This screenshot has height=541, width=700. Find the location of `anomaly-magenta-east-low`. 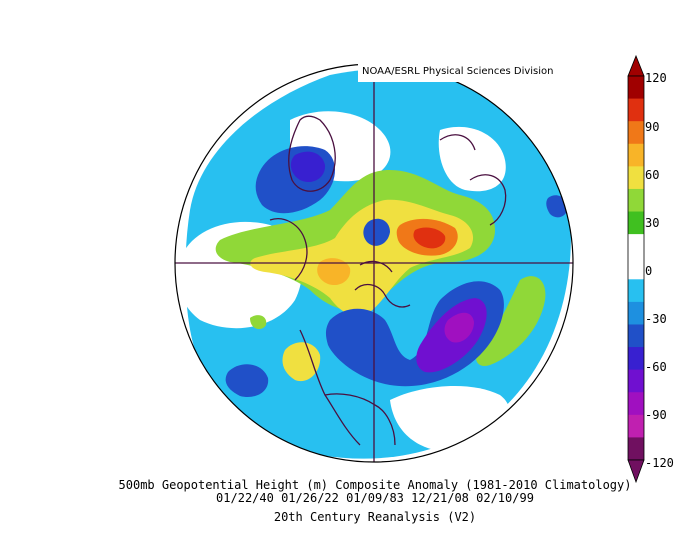

anomaly-magenta-east-low is located at coordinates (459, 327).